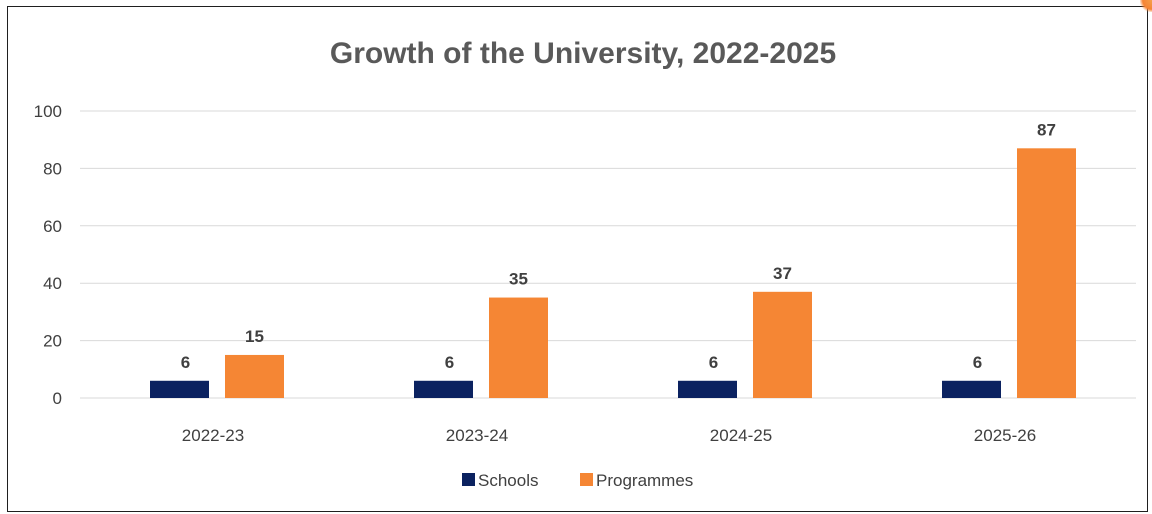 The height and width of the screenshot is (514, 1152). What do you see at coordinates (1046, 129) in the screenshot?
I see `data-label-programmes: 87` at bounding box center [1046, 129].